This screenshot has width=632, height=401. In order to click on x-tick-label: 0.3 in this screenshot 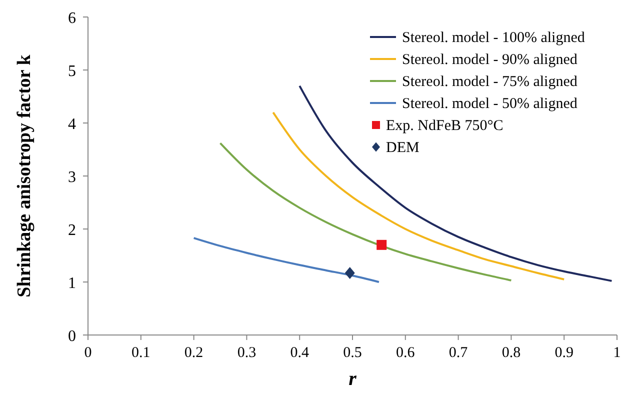, I will do `click(246, 353)`.